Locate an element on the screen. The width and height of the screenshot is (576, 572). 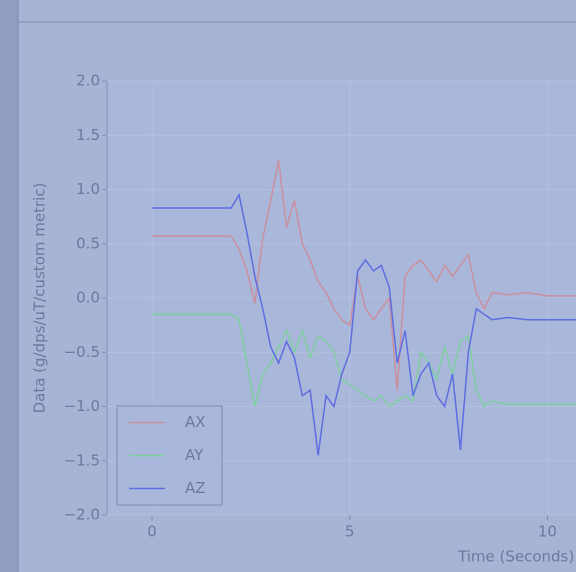
y-tick-label: 1.5 is located at coordinates (88, 135).